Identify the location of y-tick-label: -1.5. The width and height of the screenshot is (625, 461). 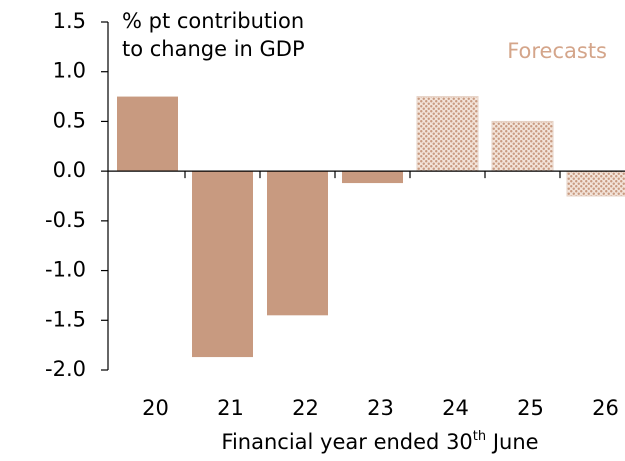
(65, 319).